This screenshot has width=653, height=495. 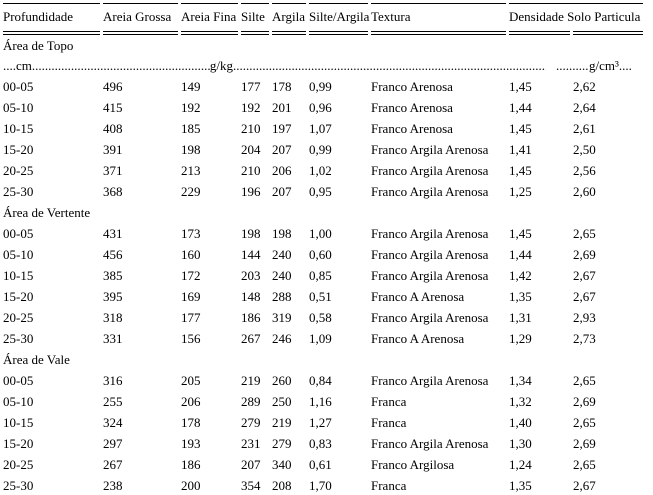 I want to click on units-cm-label: ....cm, so click(x=17, y=65).